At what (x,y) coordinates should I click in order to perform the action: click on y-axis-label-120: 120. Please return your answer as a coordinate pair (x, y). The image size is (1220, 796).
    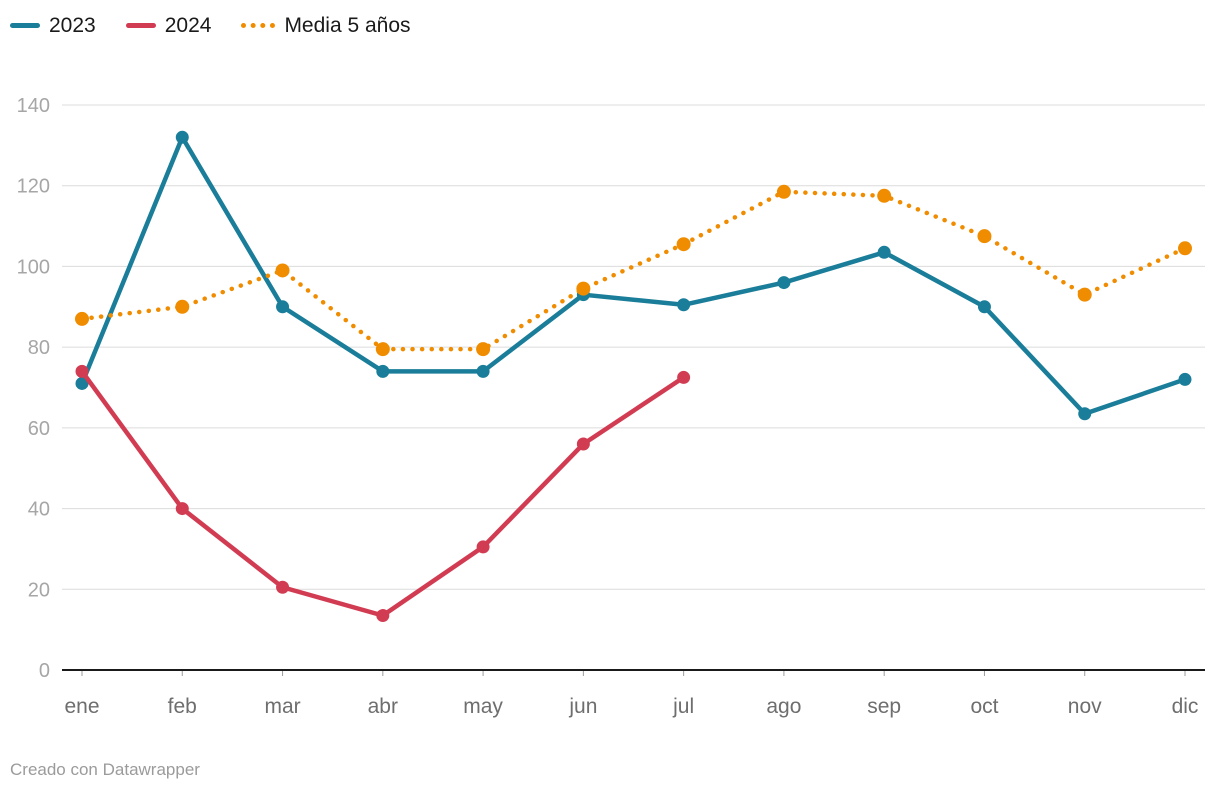
    Looking at the image, I should click on (33, 187).